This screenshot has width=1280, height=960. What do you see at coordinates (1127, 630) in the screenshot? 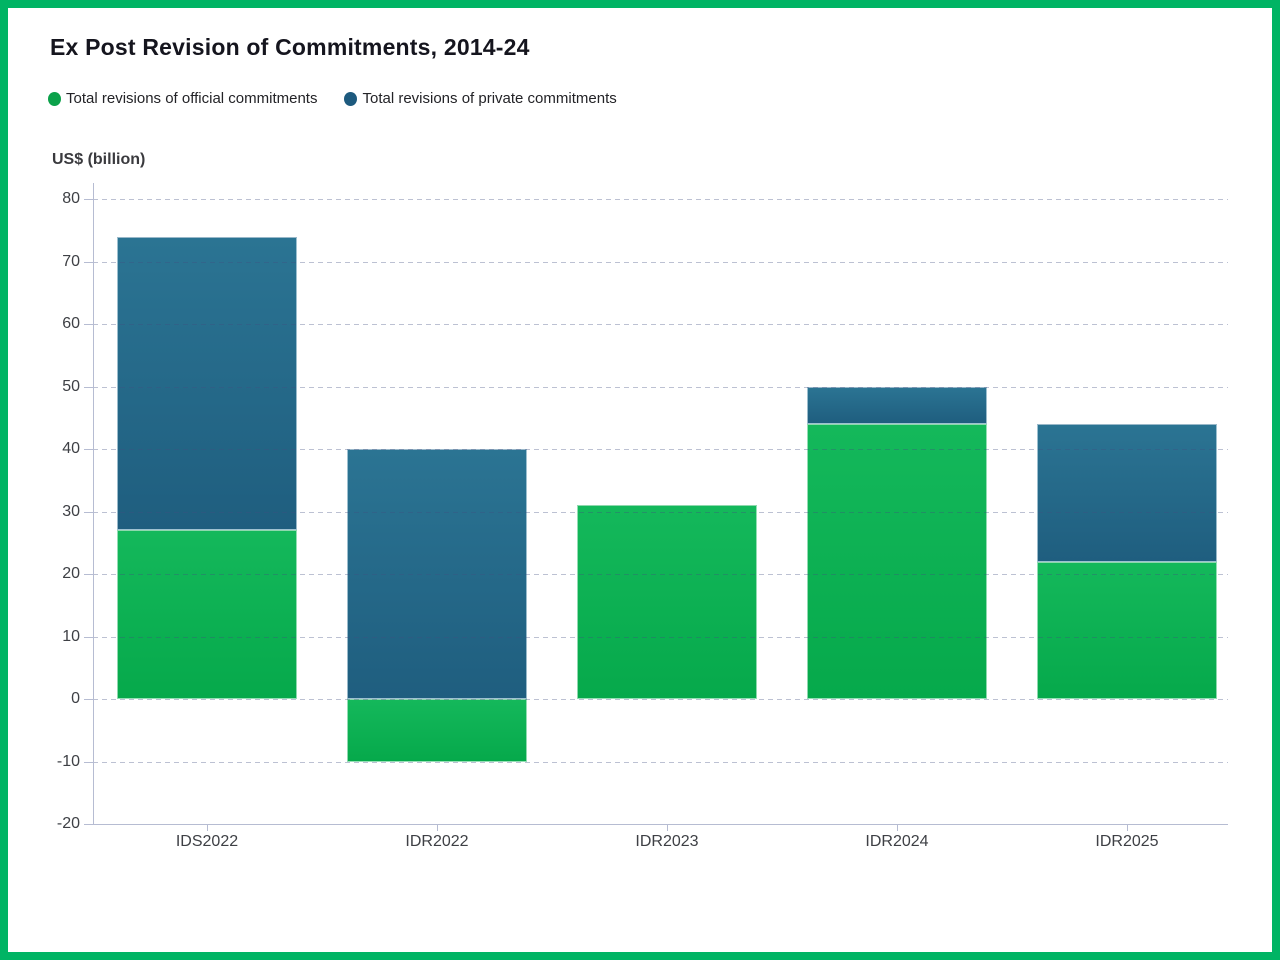
I see `bar-segment-official-IDR2025` at bounding box center [1127, 630].